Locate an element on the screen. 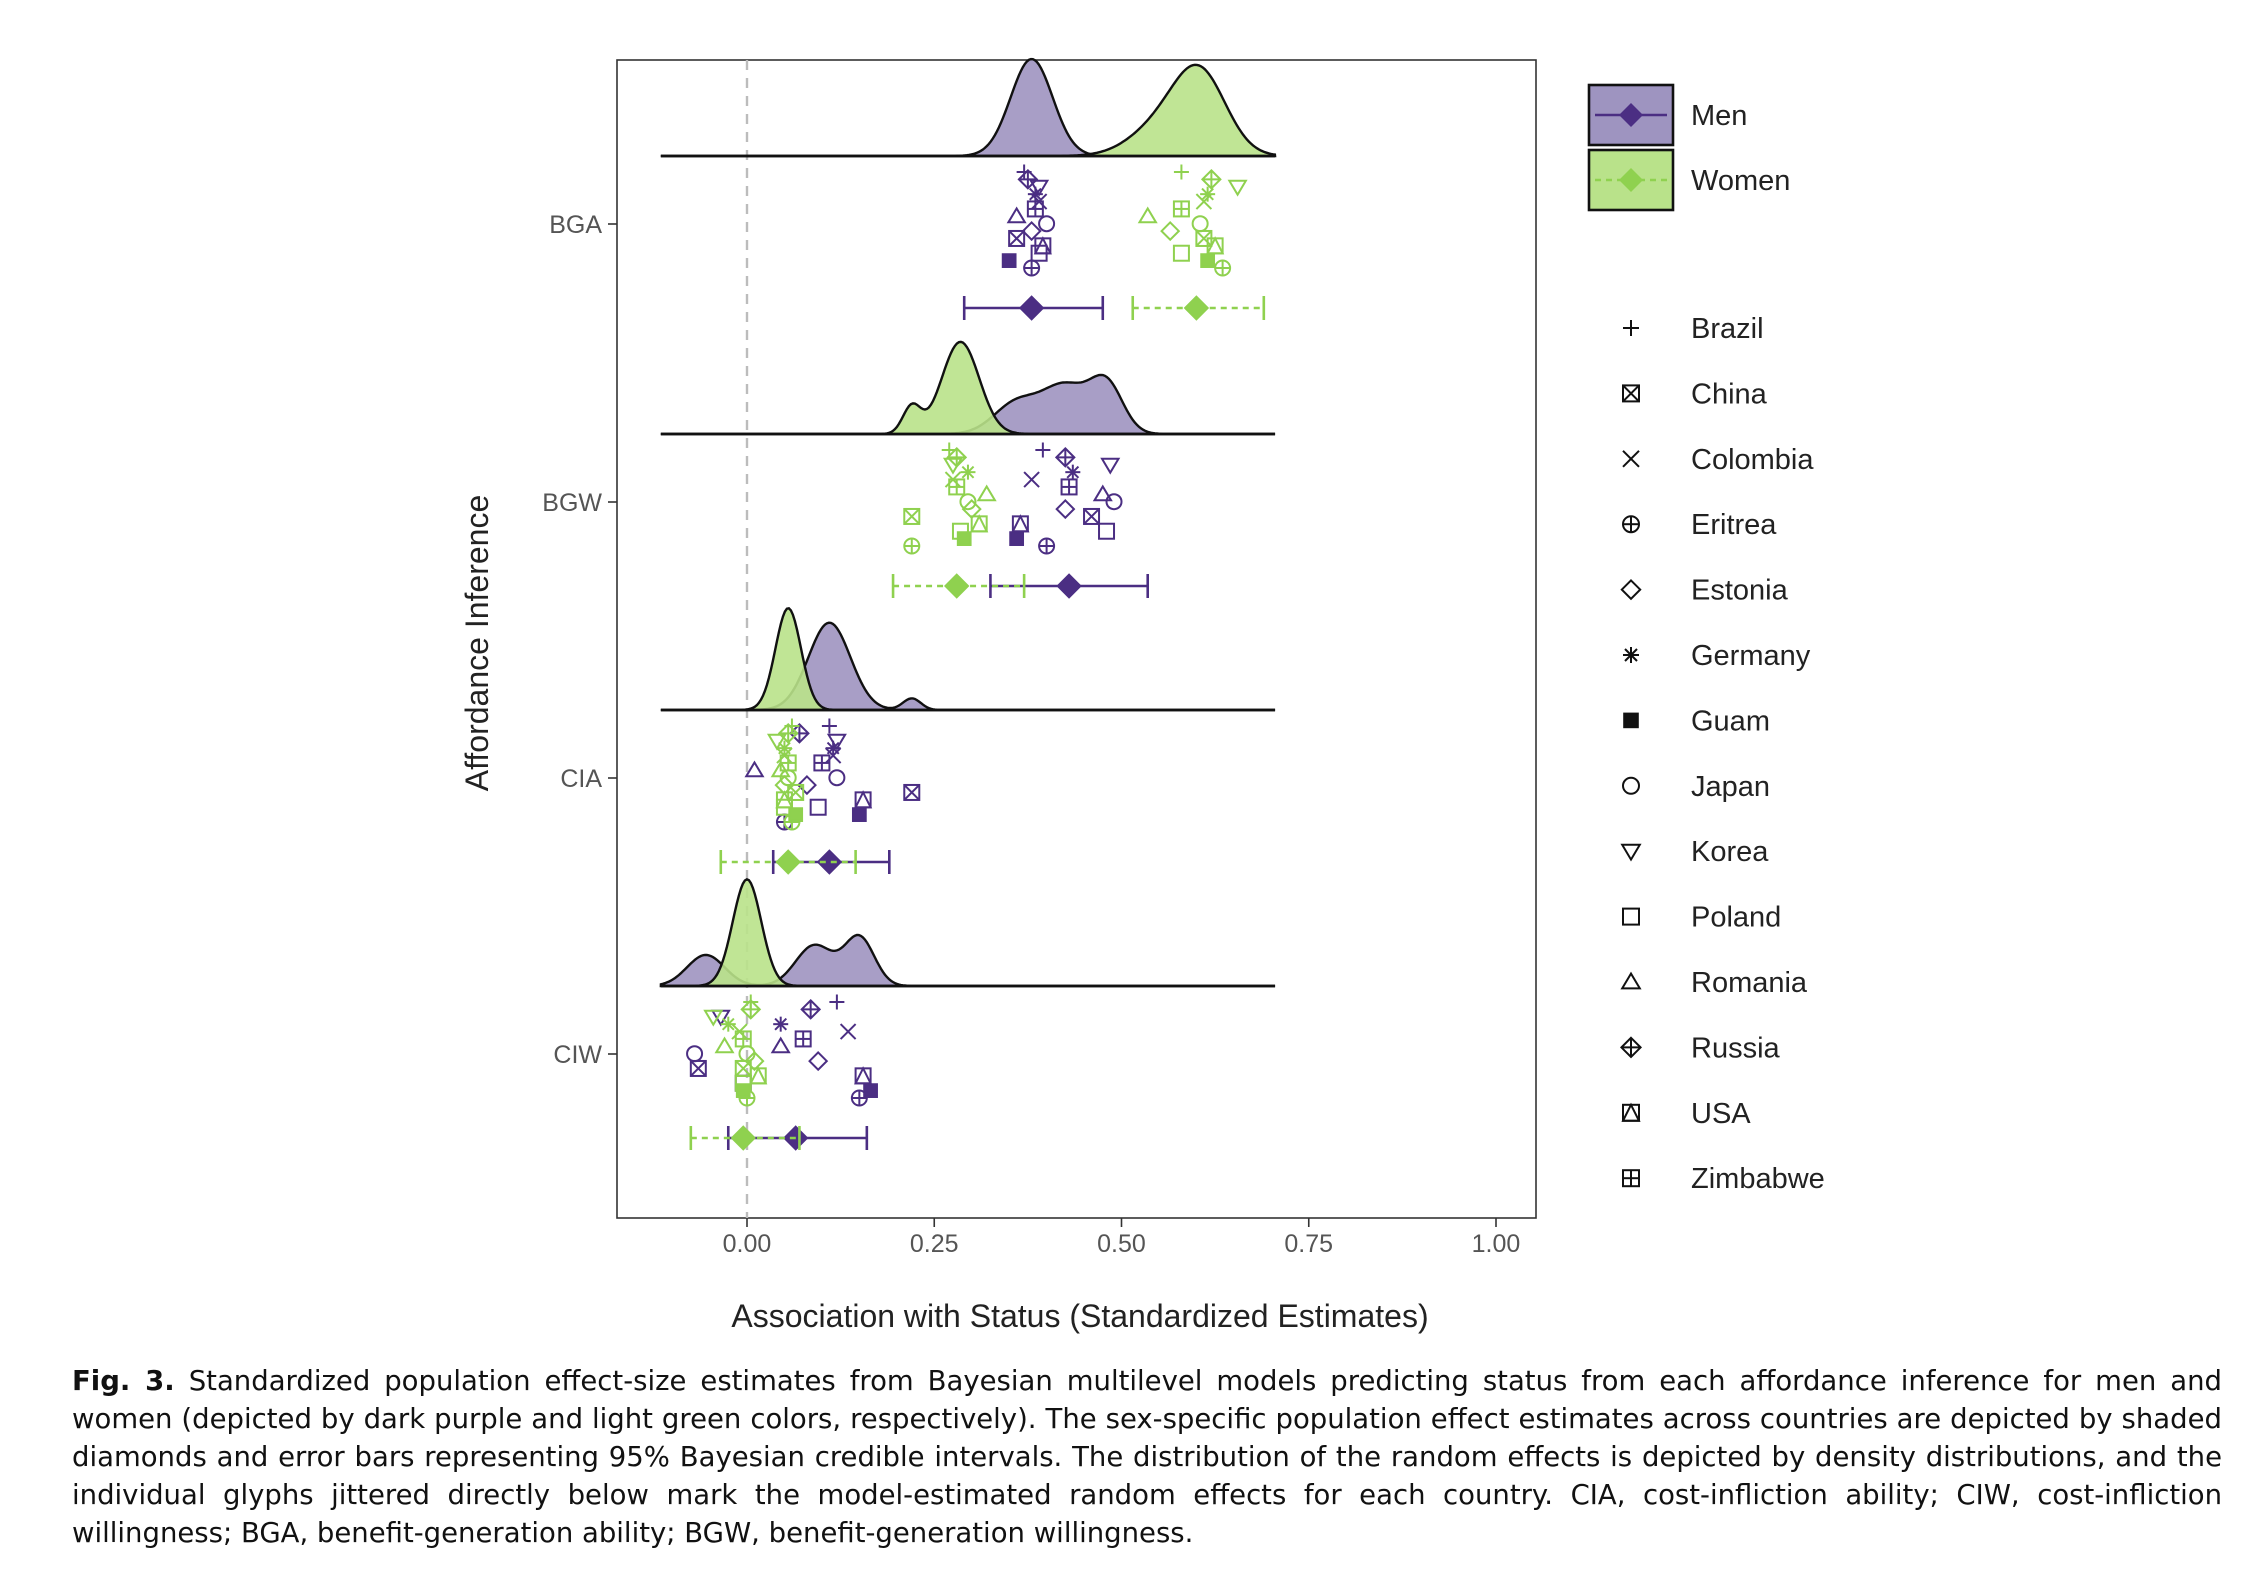  density-cia-women is located at coordinates (968, 659).